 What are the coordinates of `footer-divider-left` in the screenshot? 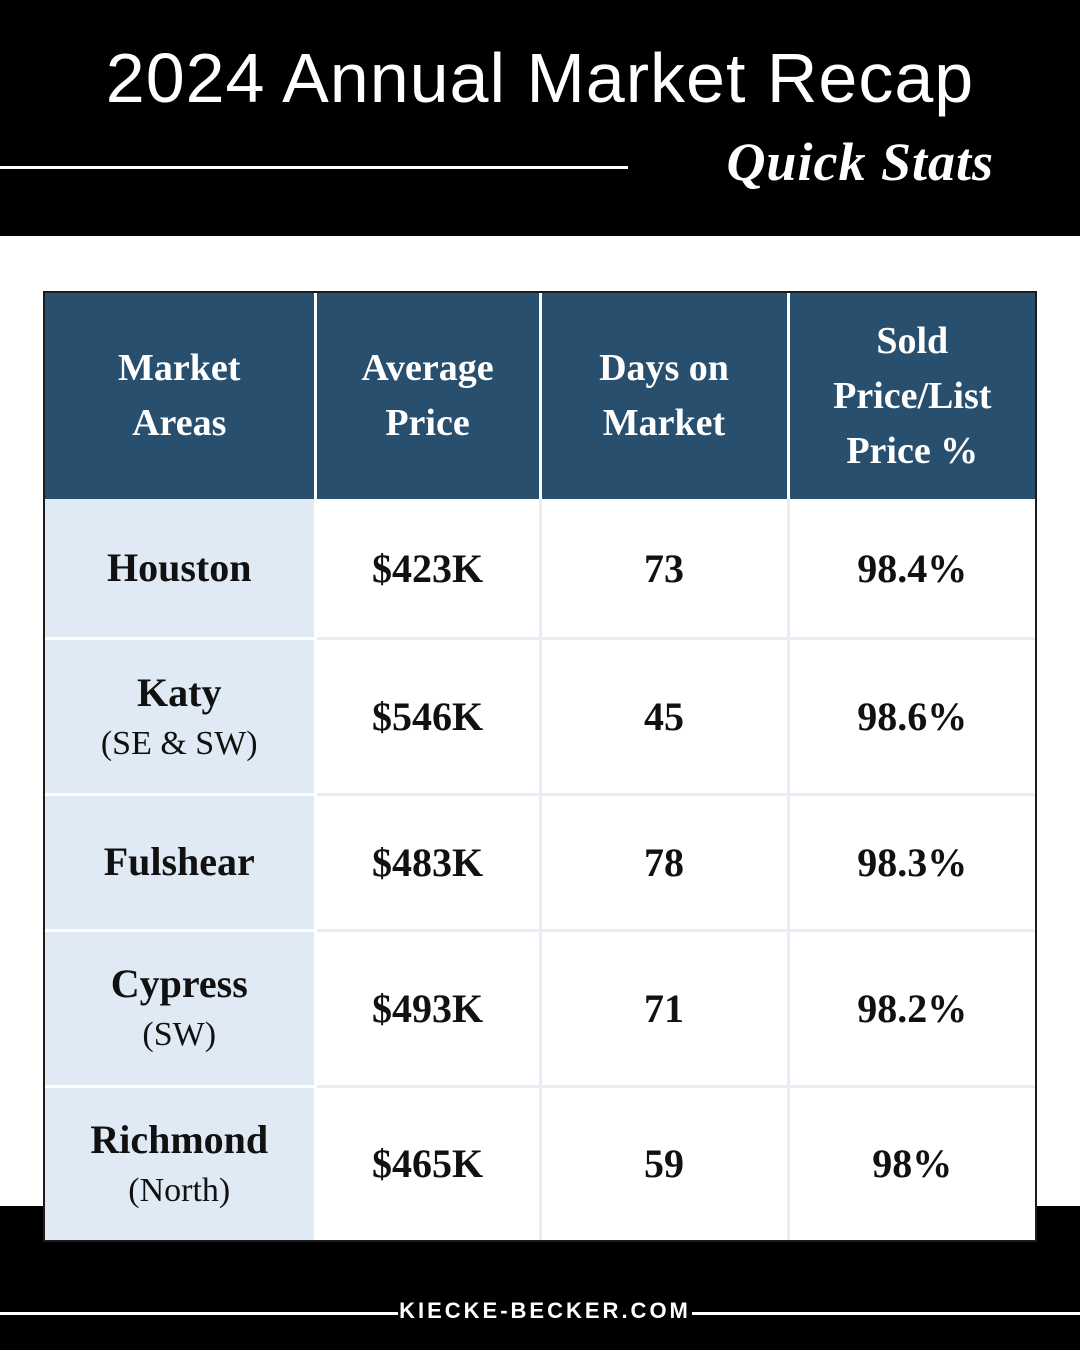 It's located at (199, 1313).